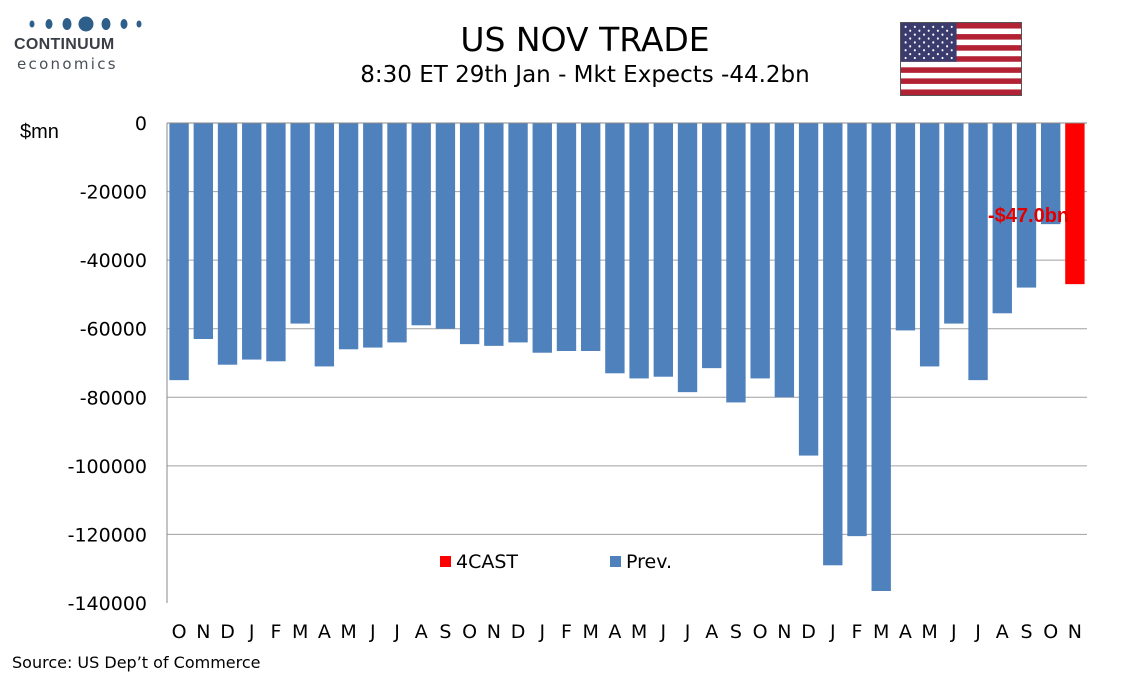  I want to click on us-flag-icon, so click(961, 59).